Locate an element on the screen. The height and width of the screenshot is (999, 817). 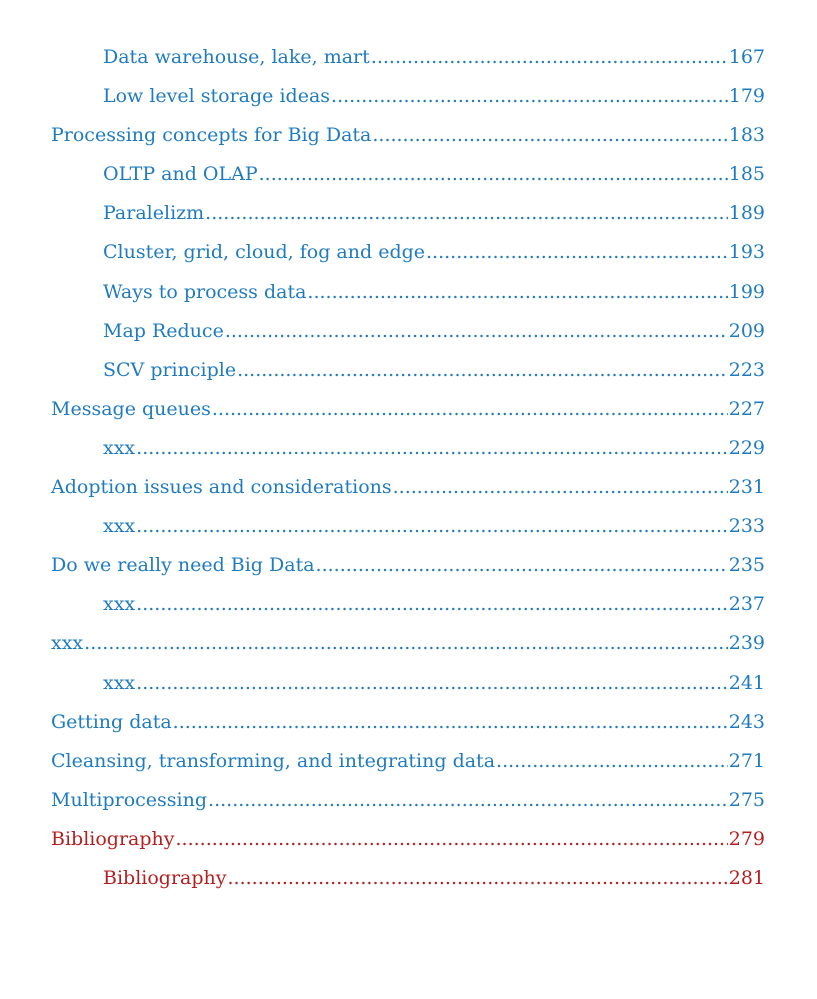
toc-entry-title: Multiprocessing is located at coordinates (129, 799).